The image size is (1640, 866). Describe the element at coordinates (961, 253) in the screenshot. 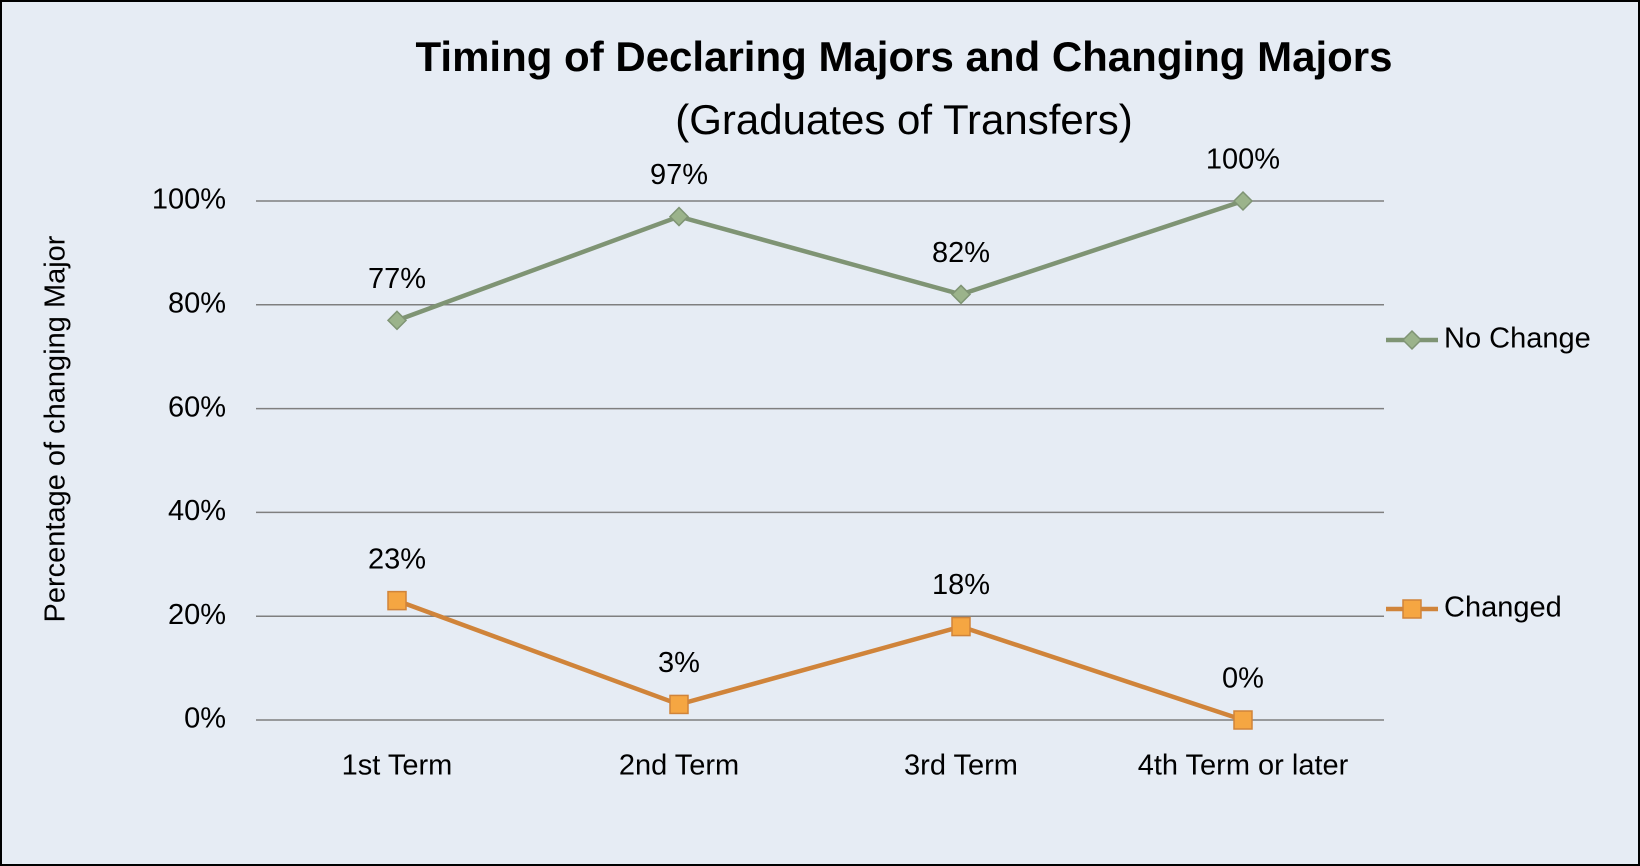

I see `data-label: 82%` at that location.